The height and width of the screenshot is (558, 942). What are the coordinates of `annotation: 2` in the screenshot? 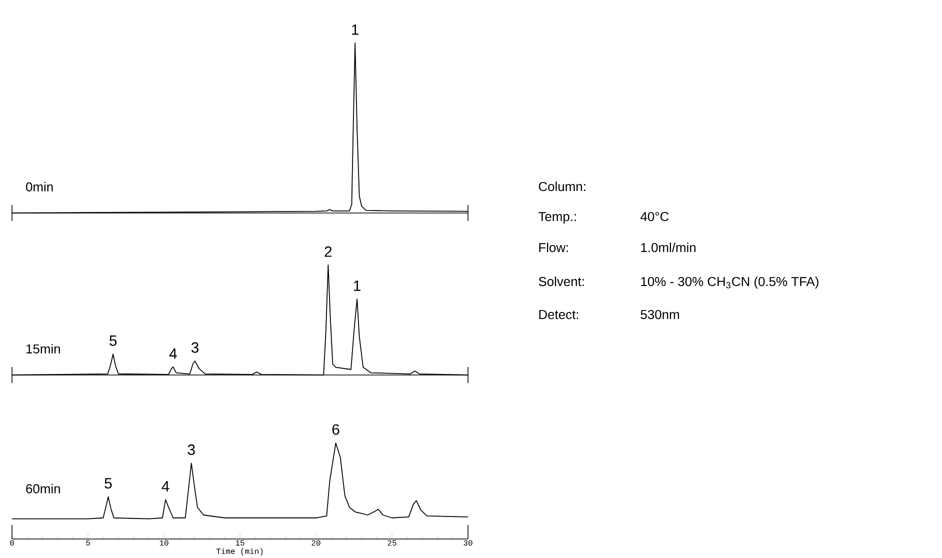 It's located at (328, 251).